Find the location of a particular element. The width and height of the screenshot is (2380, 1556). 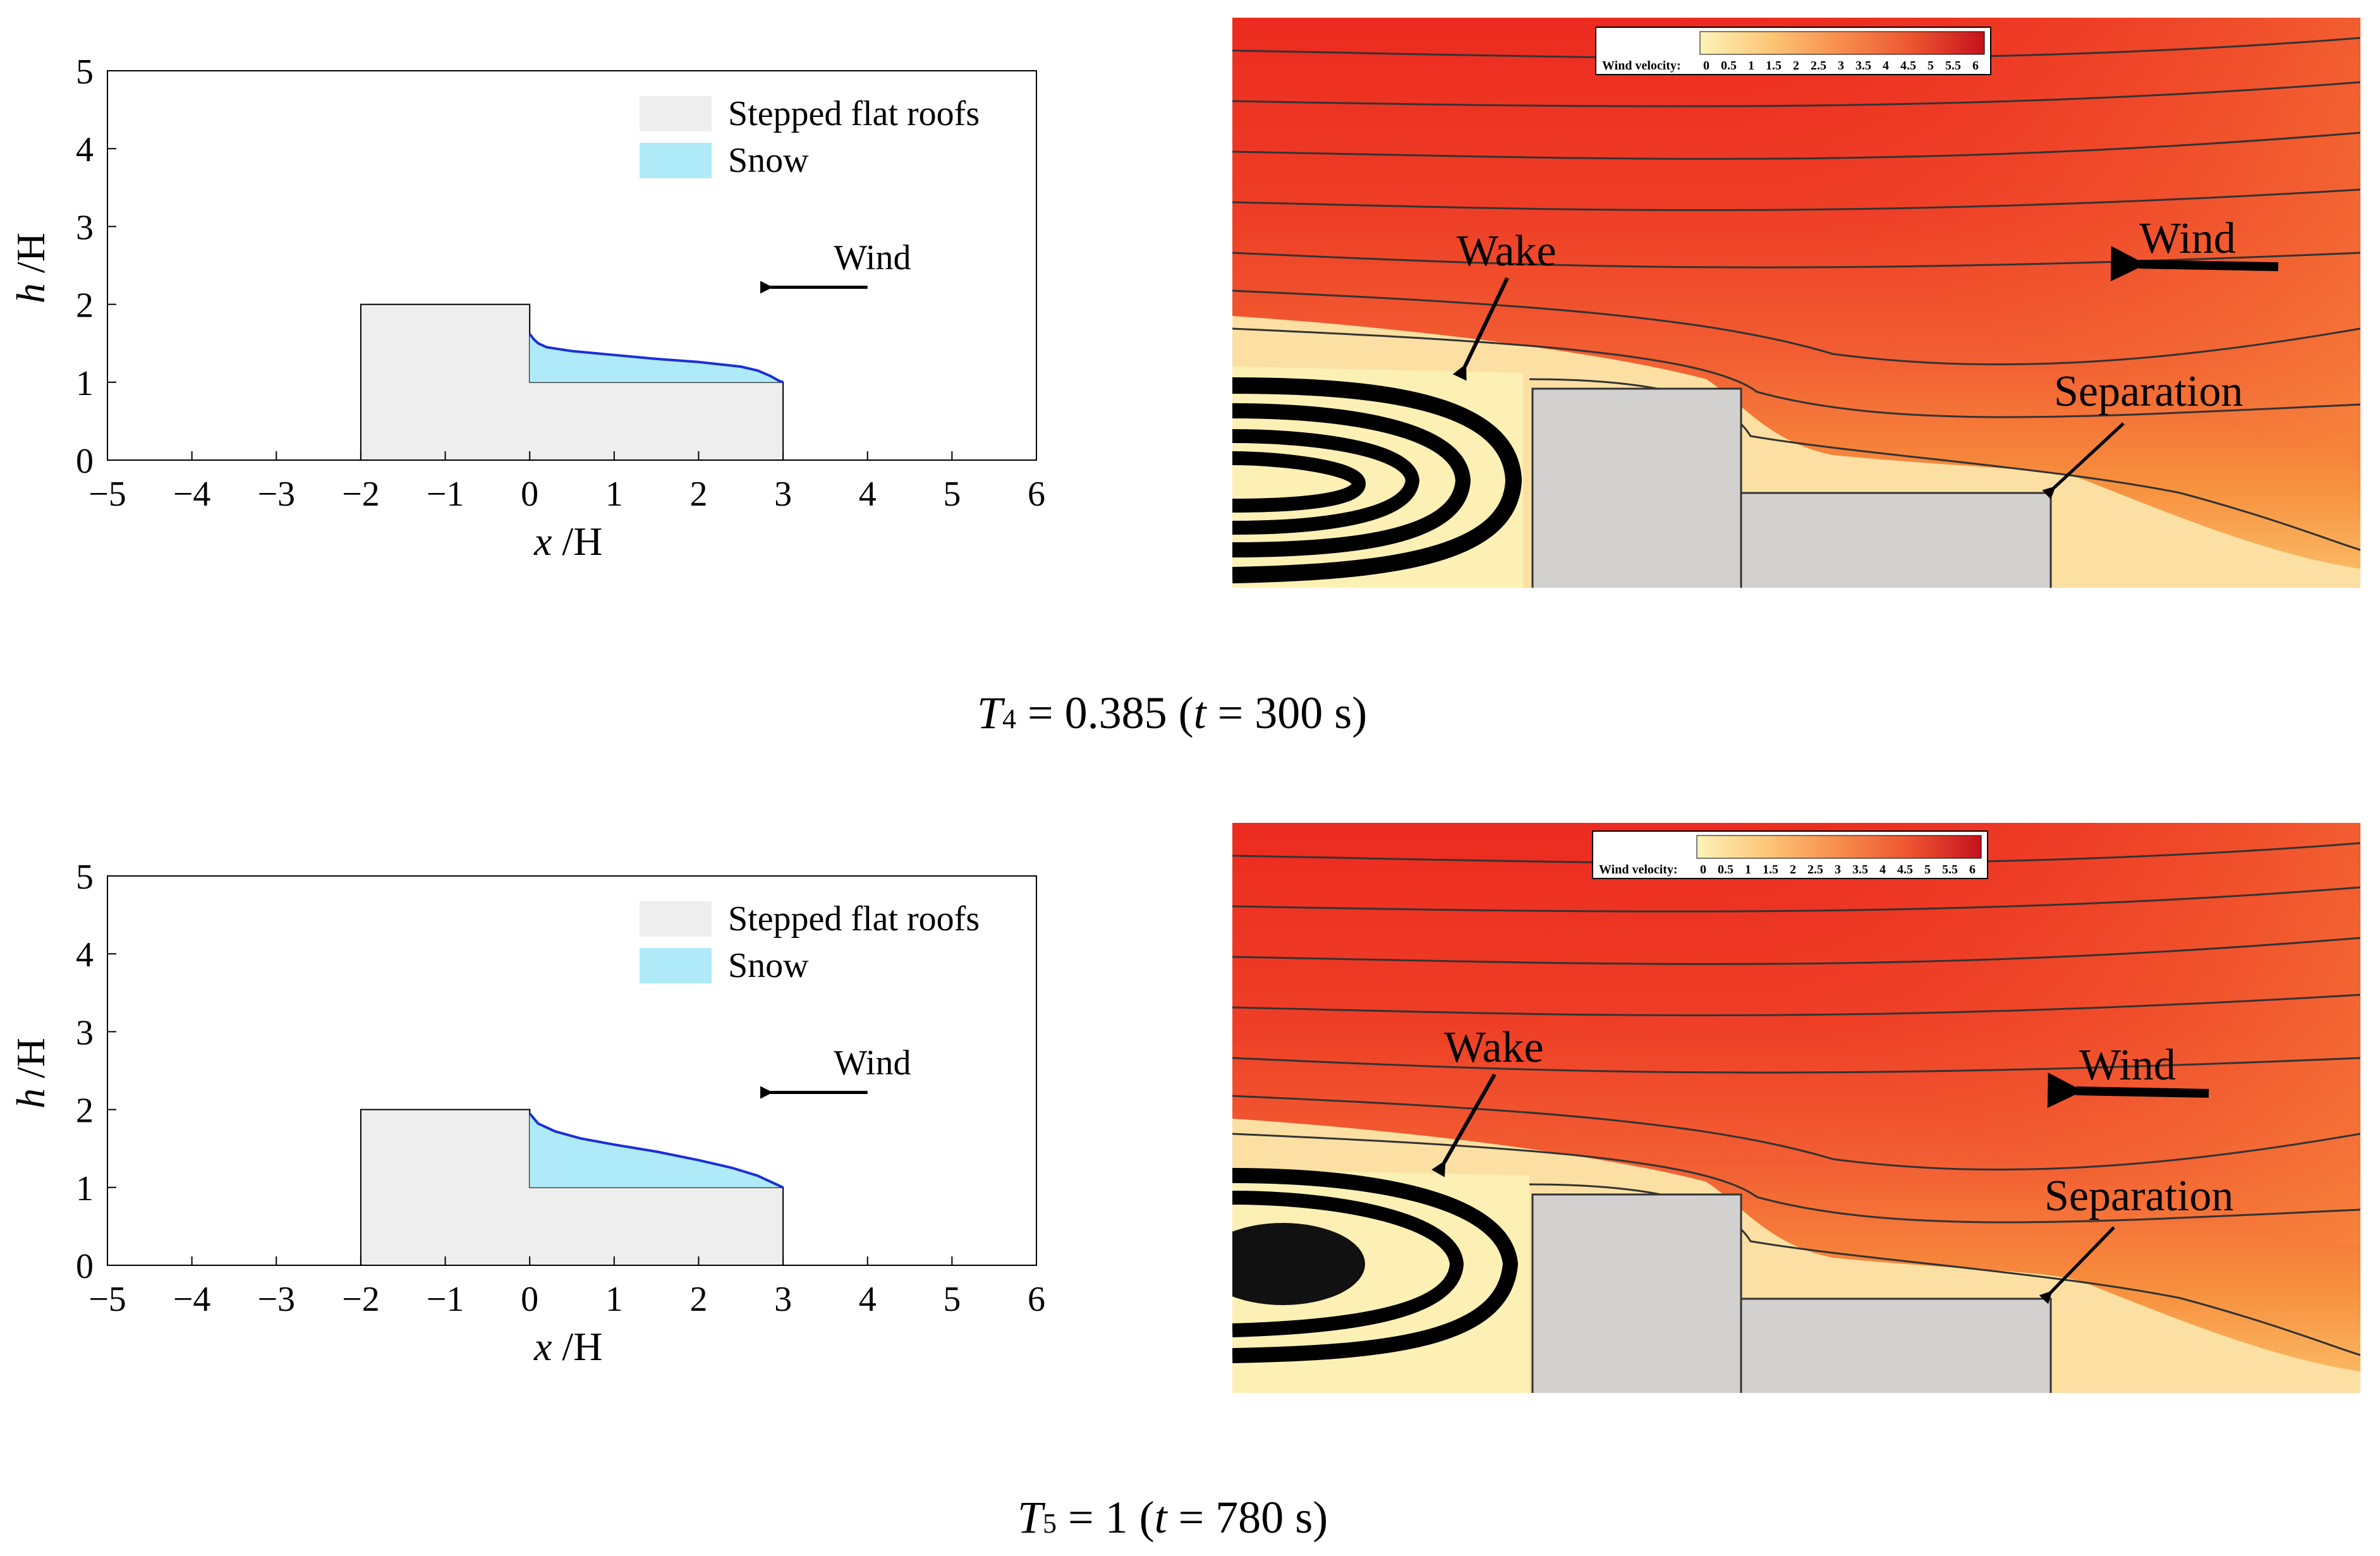

caption-tvar: t is located at coordinates (1201, 713).